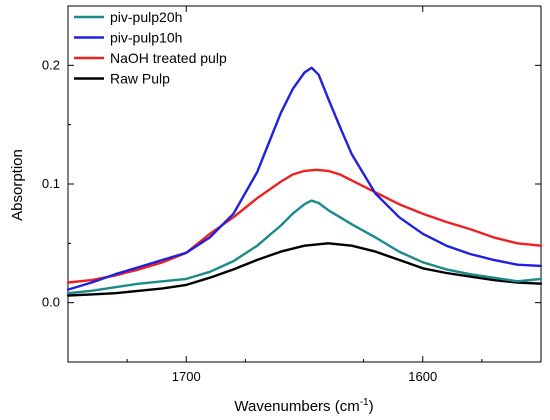  What do you see at coordinates (168, 58) in the screenshot?
I see `legend-label-2: NaOH treated pulp` at bounding box center [168, 58].